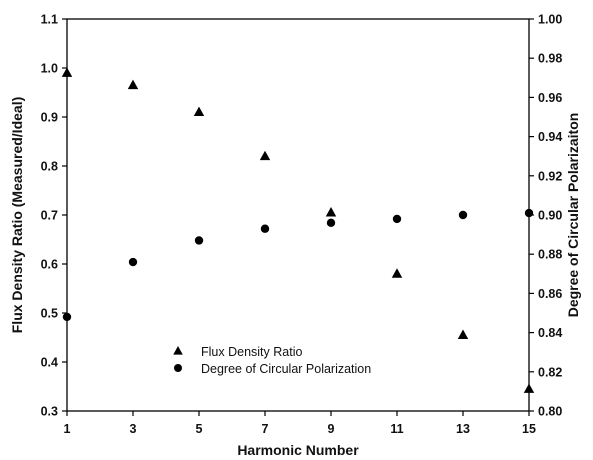 This screenshot has height=460, width=593. What do you see at coordinates (550, 98) in the screenshot?
I see `right-y-tick-label: 0.96` at bounding box center [550, 98].